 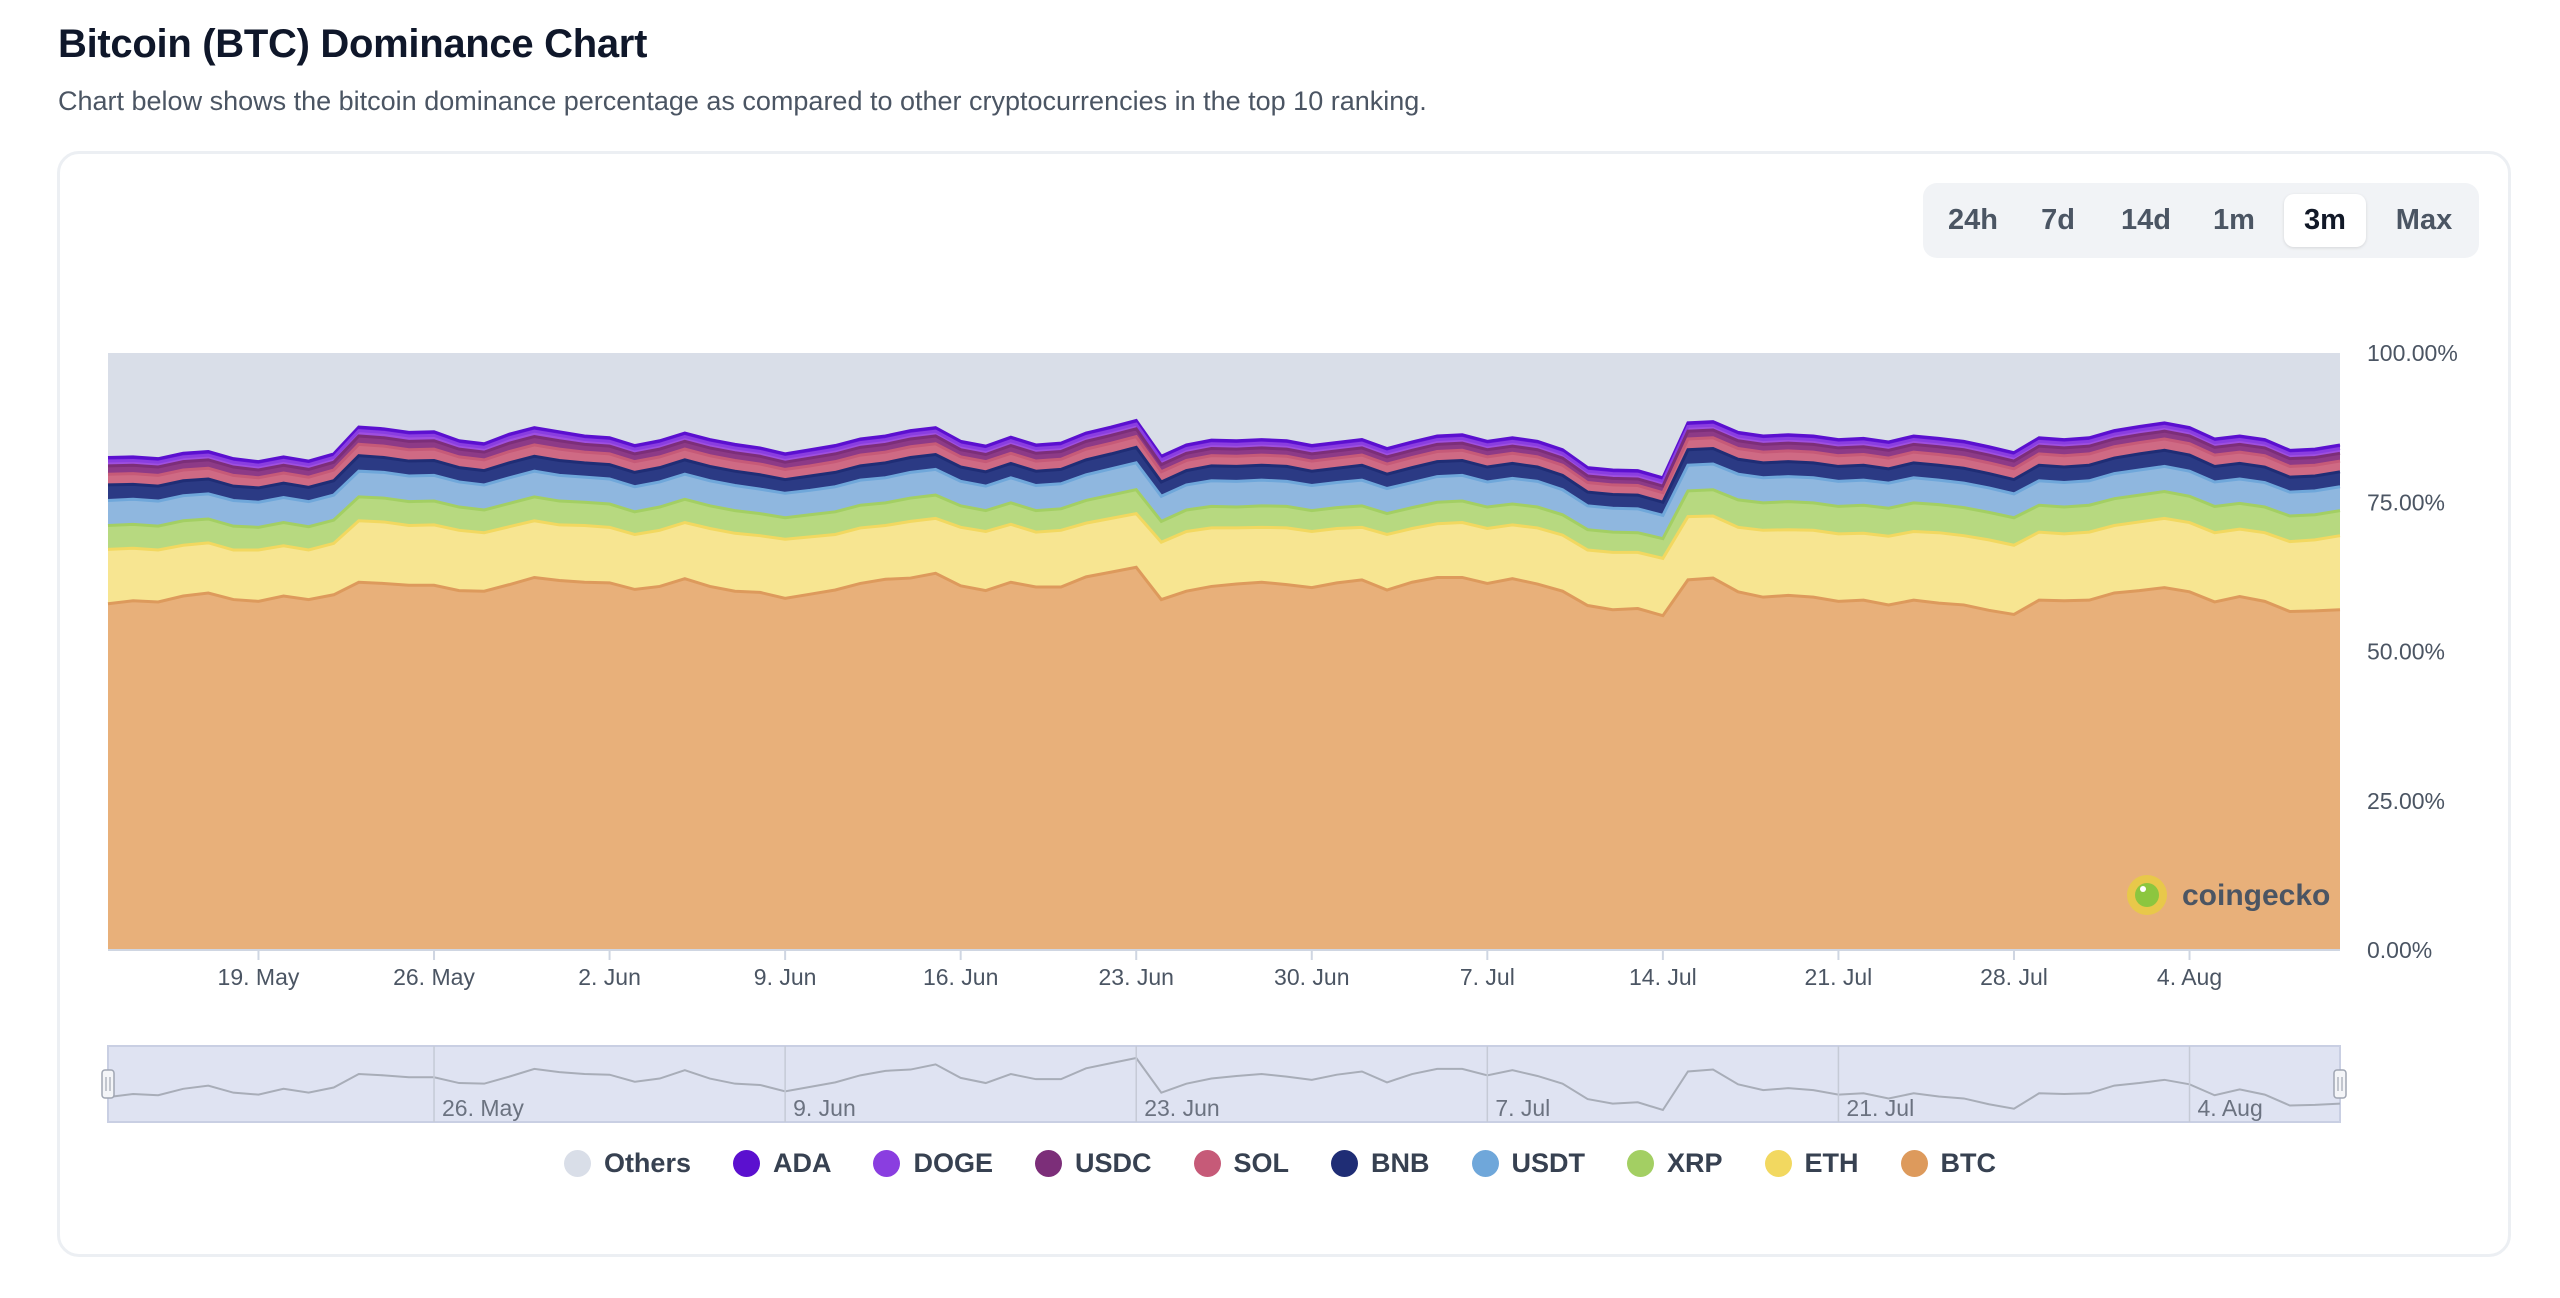 I want to click on y-tick-label: 75.00%, so click(x=2406, y=502).